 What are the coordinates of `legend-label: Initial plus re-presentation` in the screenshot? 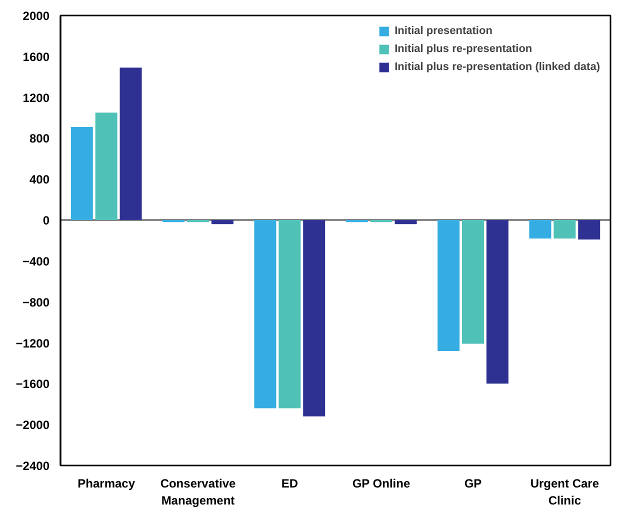 It's located at (463, 49).